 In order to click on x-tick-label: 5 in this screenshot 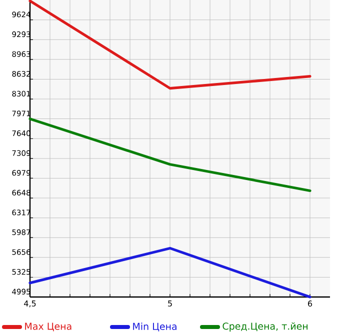, I will do `click(170, 303)`.